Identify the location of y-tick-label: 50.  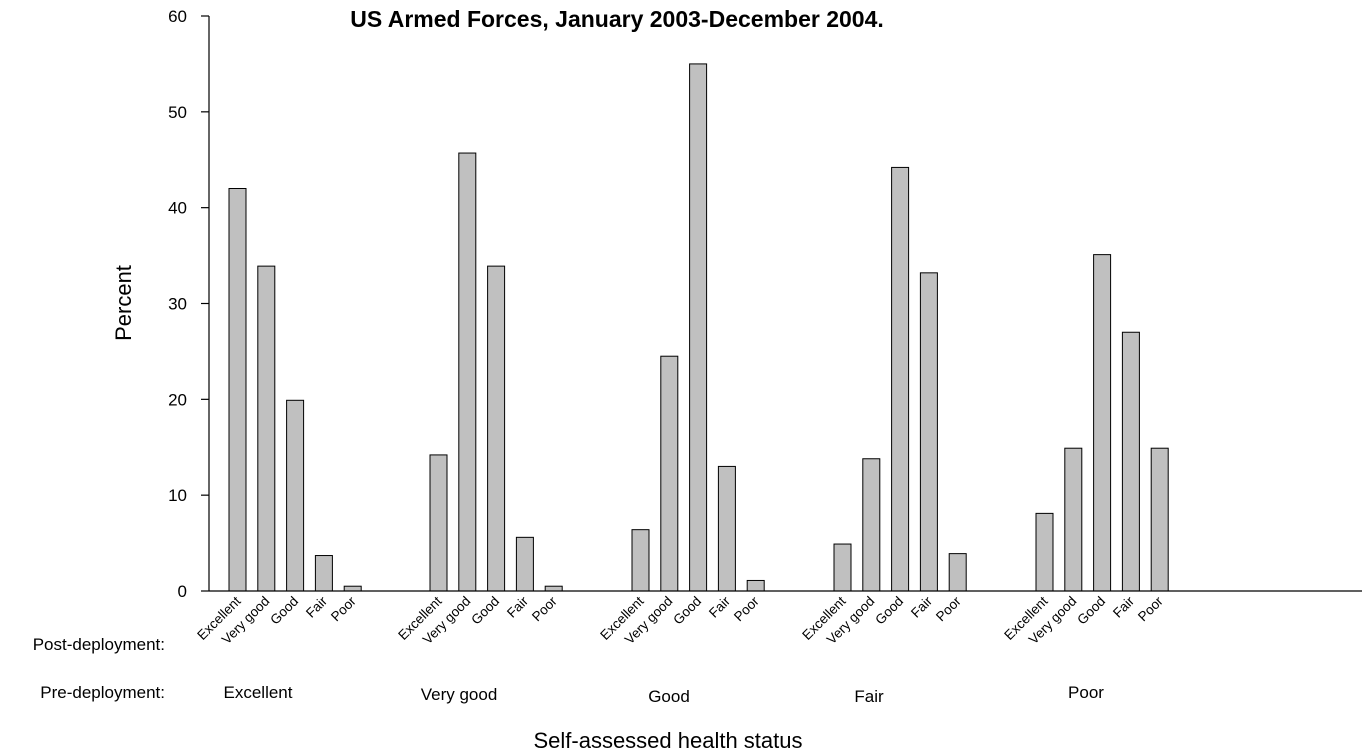
(177, 112).